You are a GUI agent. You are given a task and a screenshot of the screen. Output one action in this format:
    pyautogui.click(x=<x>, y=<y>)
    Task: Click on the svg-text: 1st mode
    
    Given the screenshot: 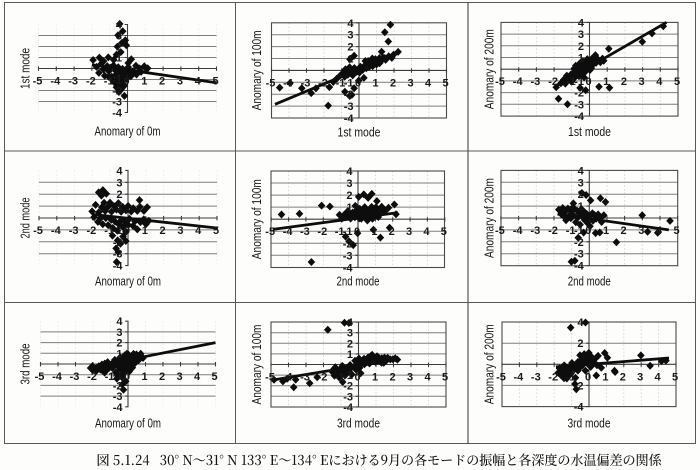 What is the action you would take?
    pyautogui.click(x=26, y=68)
    